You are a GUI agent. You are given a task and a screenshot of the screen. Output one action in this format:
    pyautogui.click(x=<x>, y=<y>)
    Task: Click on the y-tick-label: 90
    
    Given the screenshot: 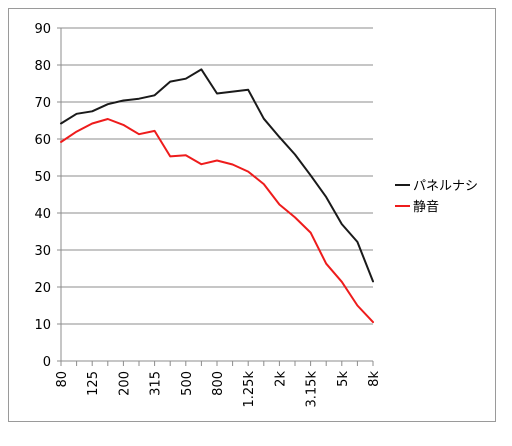 What is the action you would take?
    pyautogui.click(x=42, y=29)
    